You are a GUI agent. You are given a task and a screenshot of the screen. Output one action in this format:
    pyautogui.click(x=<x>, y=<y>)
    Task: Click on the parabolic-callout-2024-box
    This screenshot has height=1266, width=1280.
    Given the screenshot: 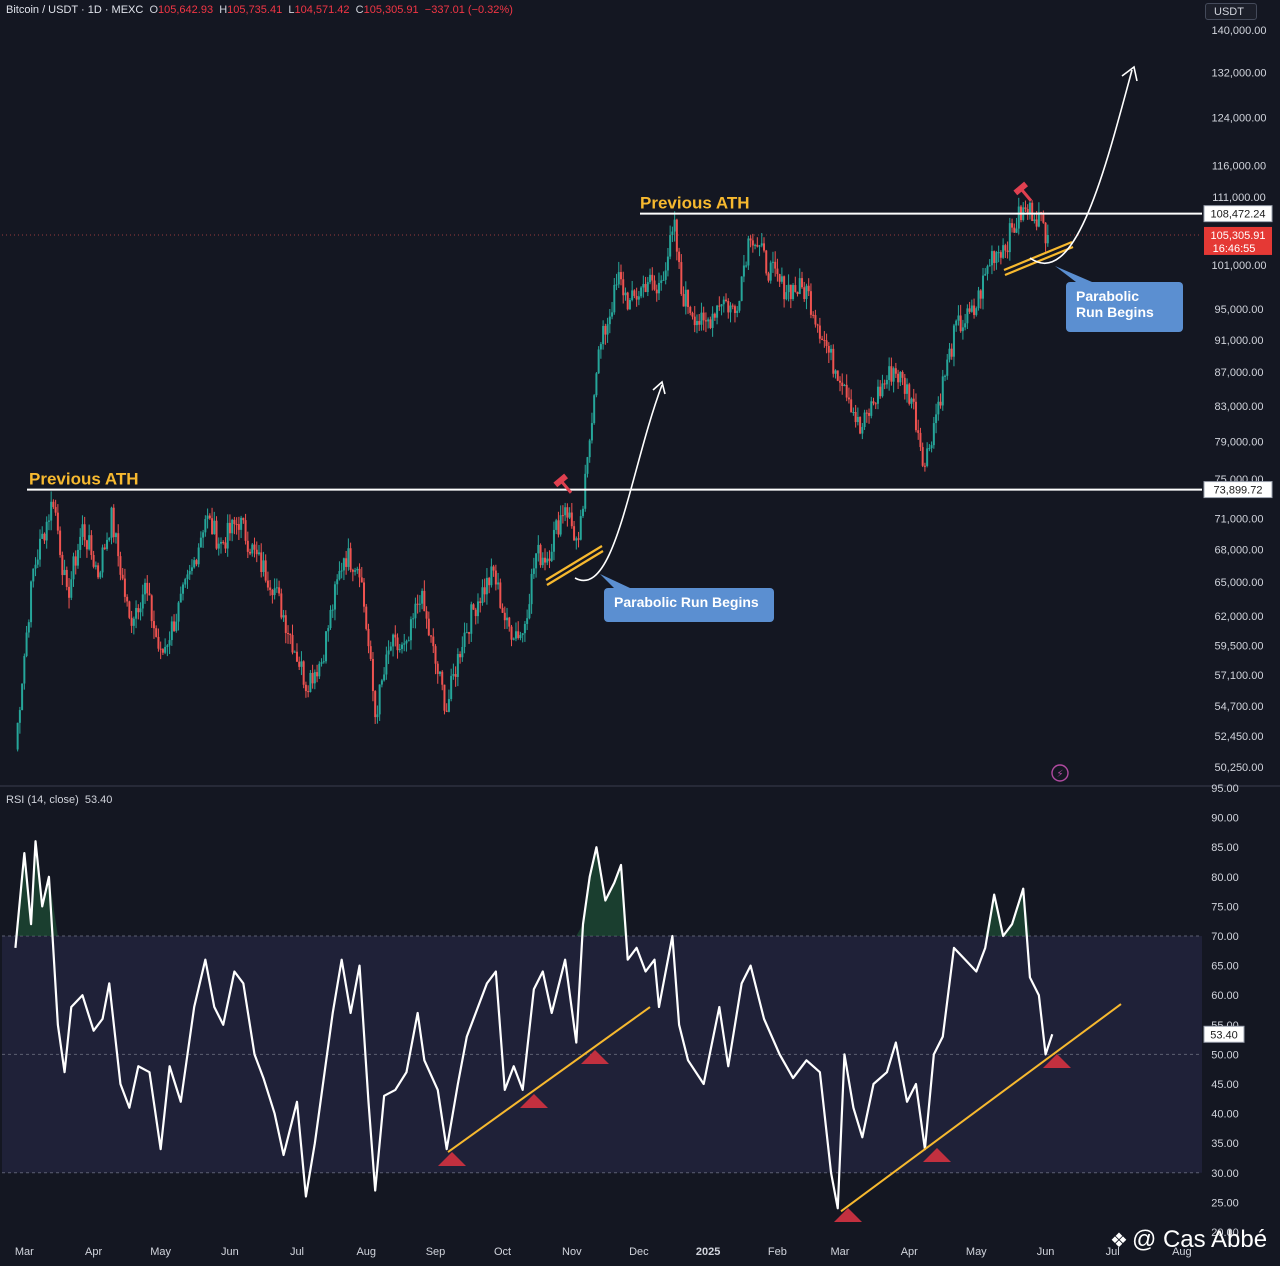 What is the action you would take?
    pyautogui.click(x=689, y=605)
    